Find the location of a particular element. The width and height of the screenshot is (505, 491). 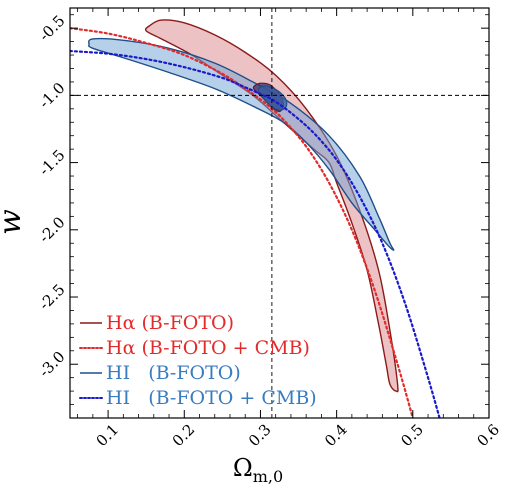

y-axis-title: w is located at coordinates (14, 222).